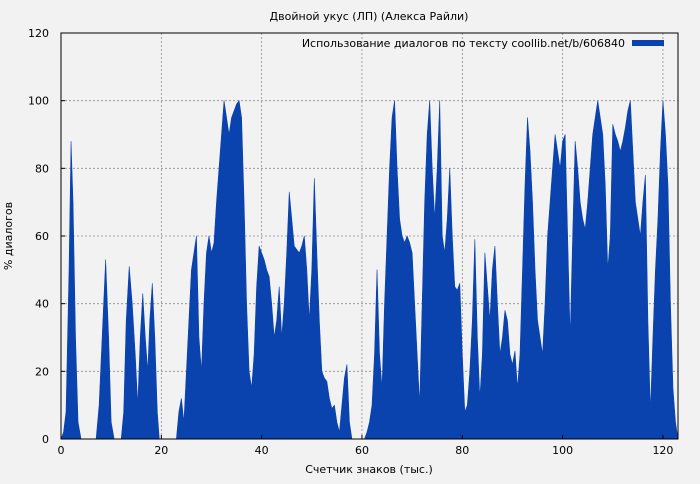 The image size is (700, 484). I want to click on x-tick-label: 20, so click(161, 450).